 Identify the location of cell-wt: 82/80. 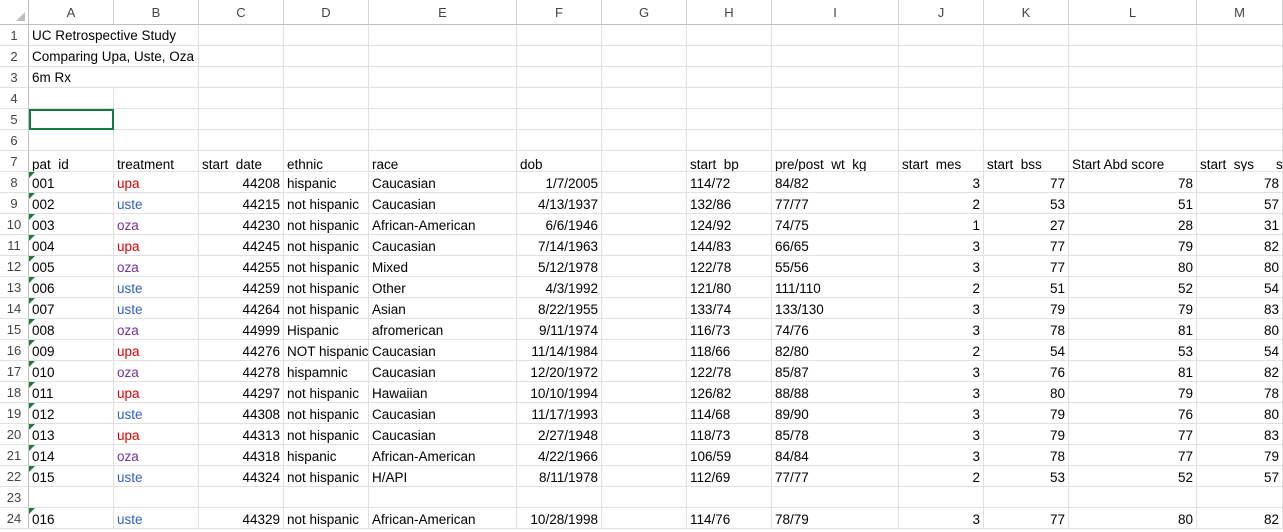
(835, 350).